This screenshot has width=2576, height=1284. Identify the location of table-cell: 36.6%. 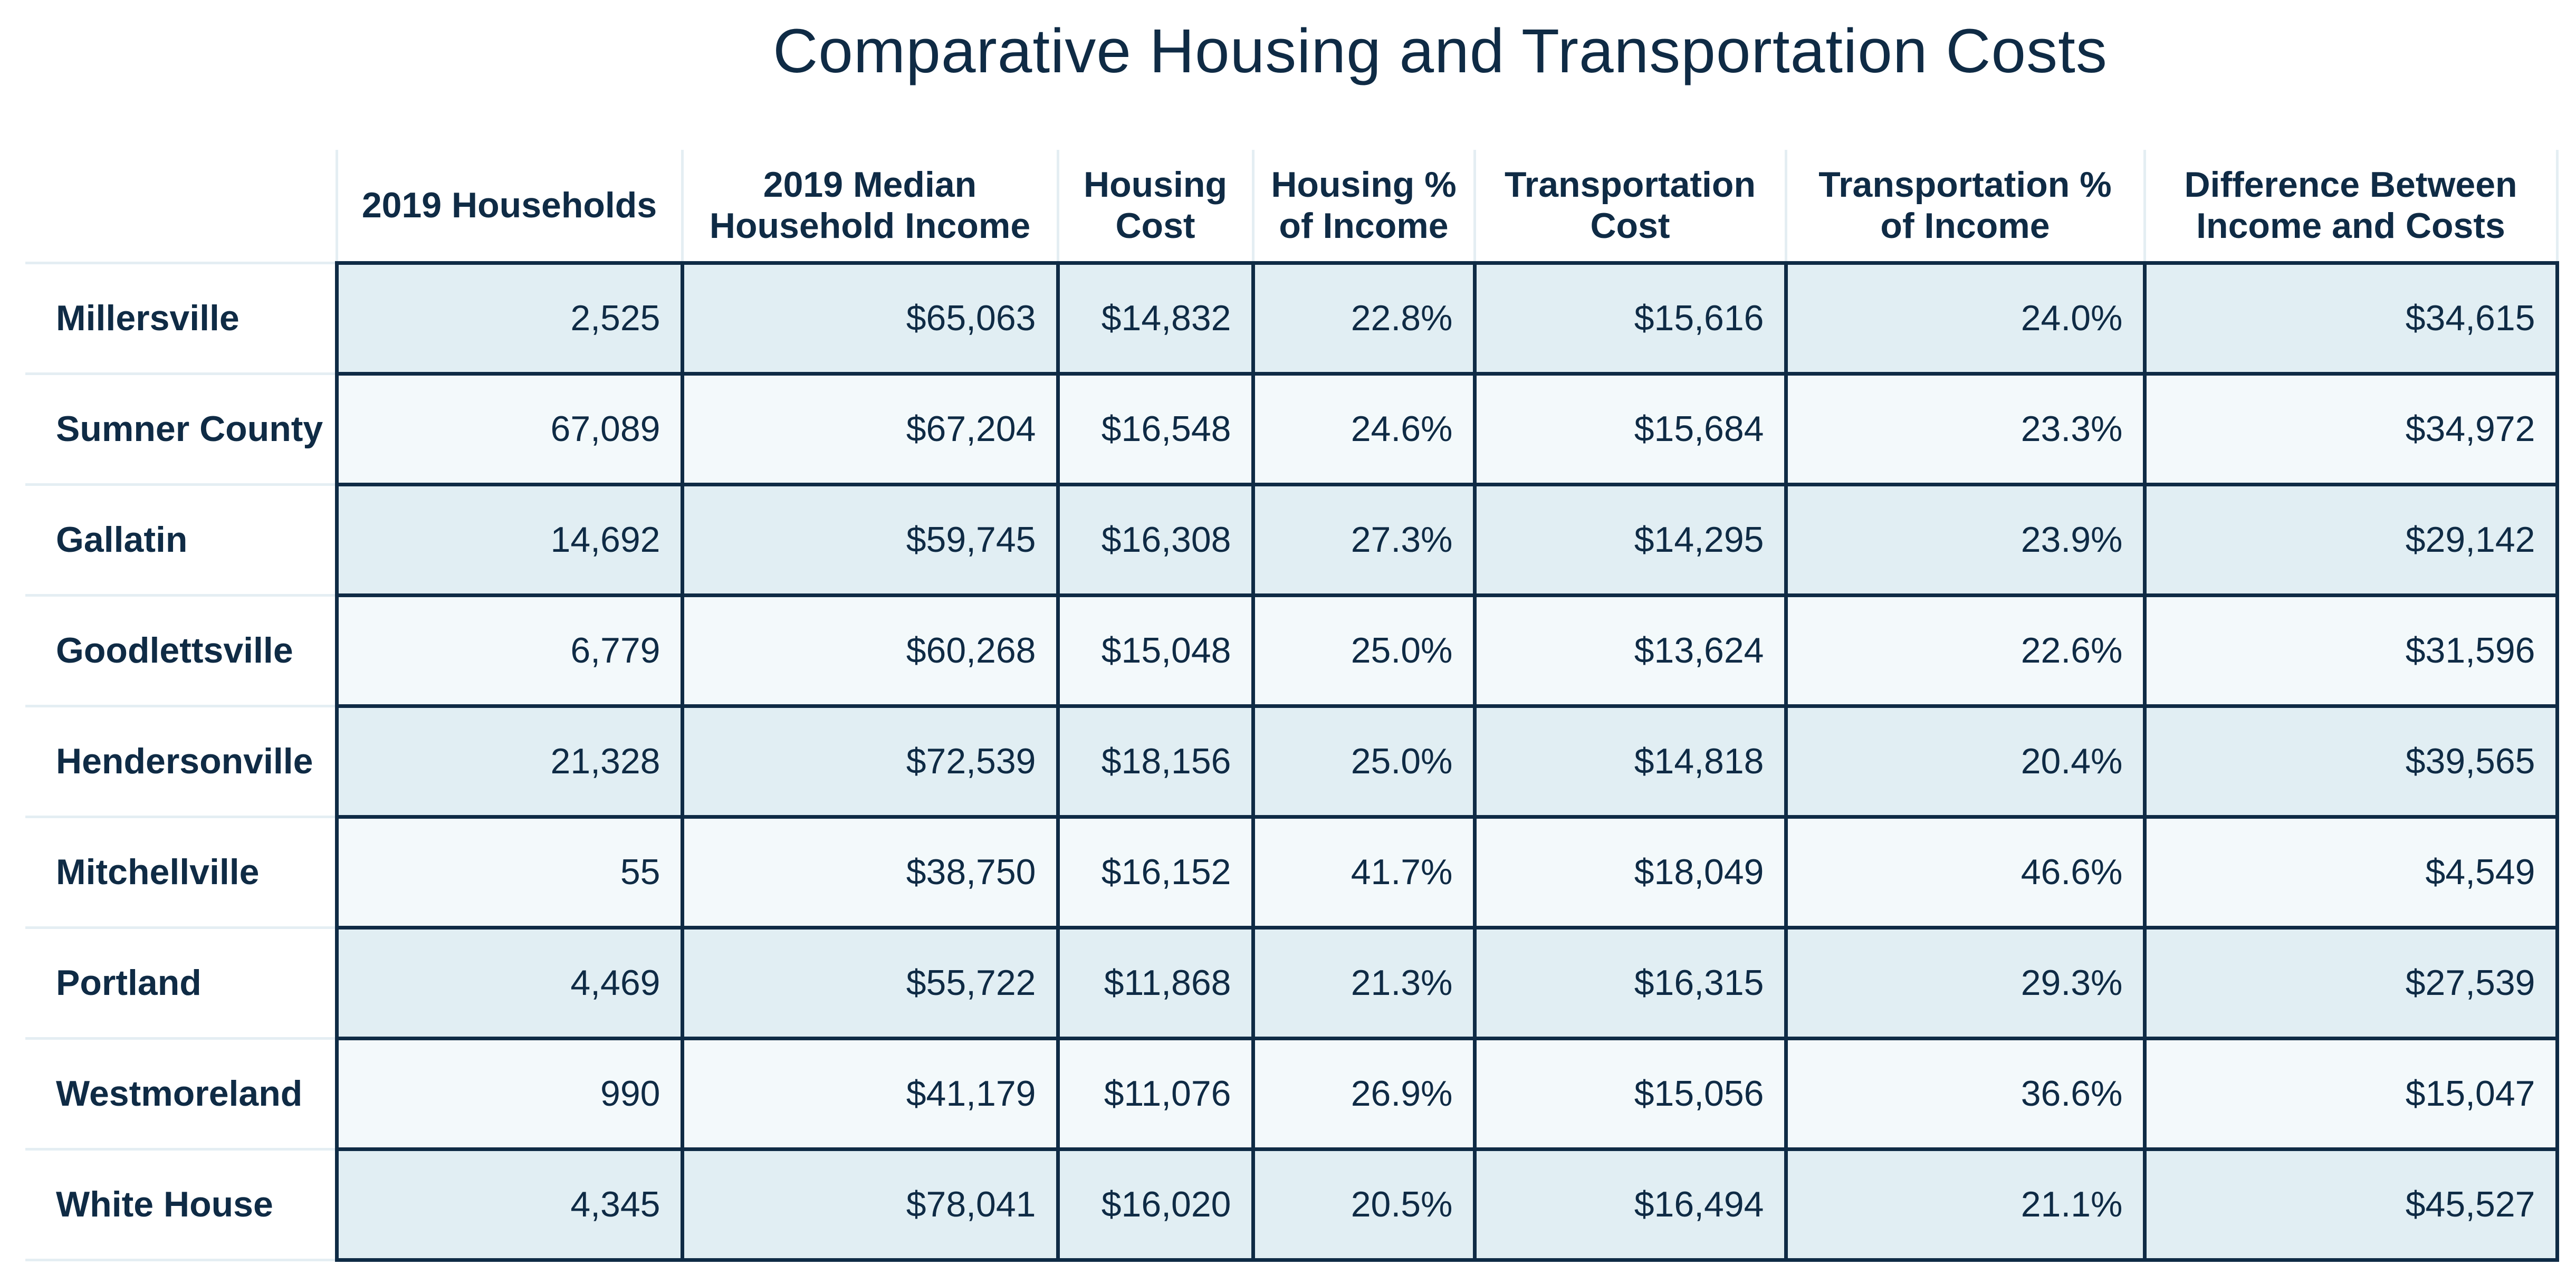
(1965, 1093).